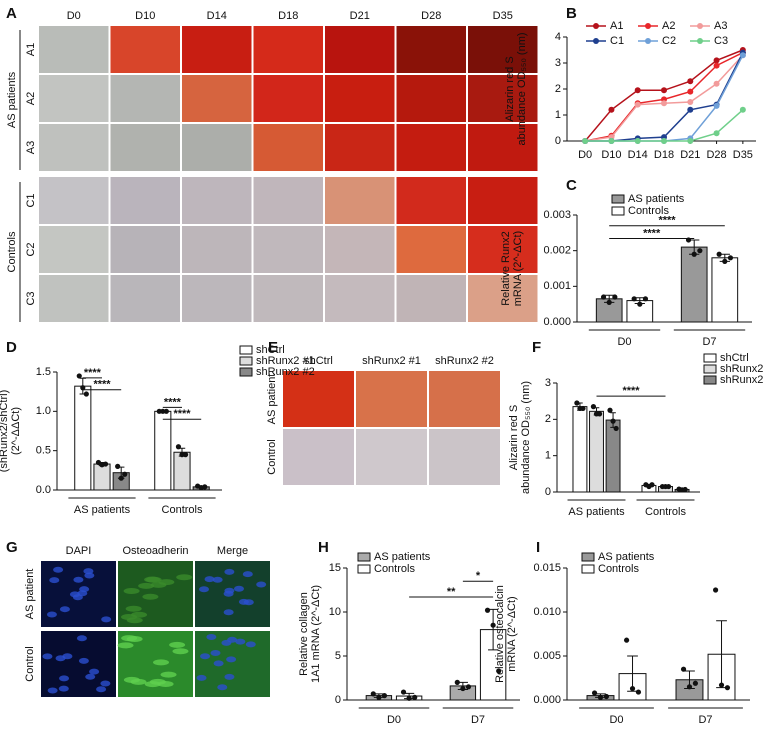  What do you see at coordinates (558, 115) in the screenshot?
I see `y-tick-label: 1` at bounding box center [558, 115].